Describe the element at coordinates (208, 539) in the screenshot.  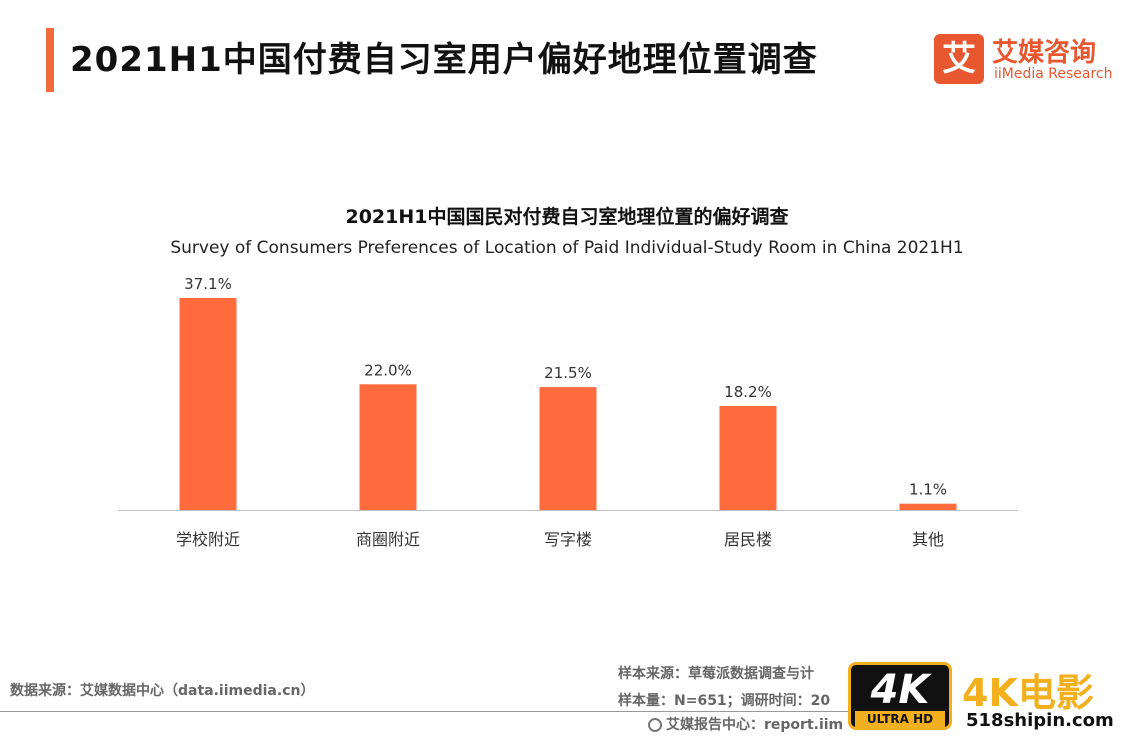
I see `category-label: 学校附近` at that location.